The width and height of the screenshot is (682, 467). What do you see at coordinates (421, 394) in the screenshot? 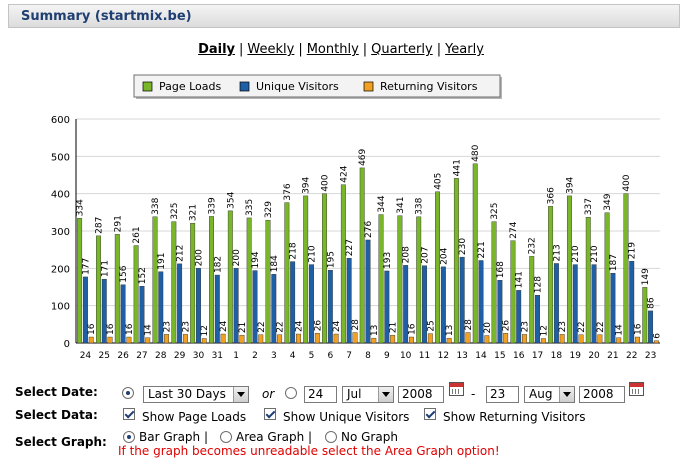
I see `from-year-input: 2008` at bounding box center [421, 394].